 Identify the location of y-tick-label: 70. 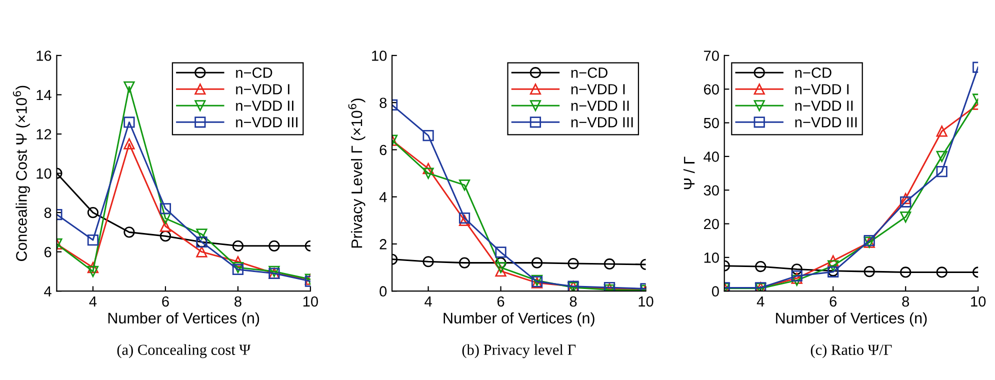
(711, 55).